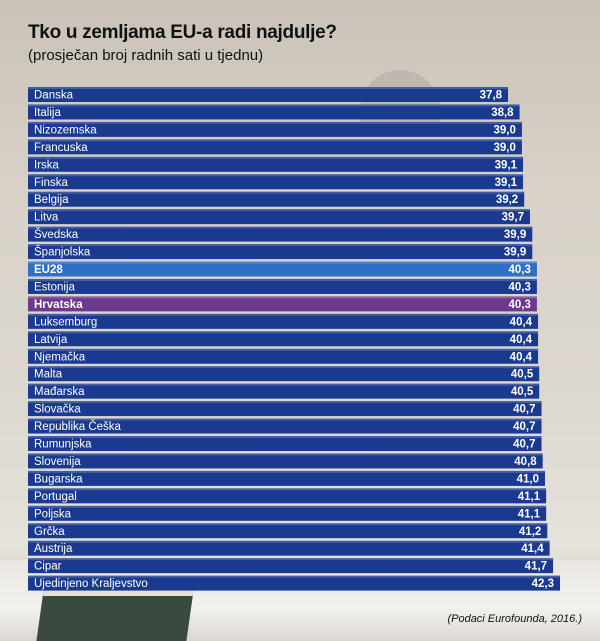 The width and height of the screenshot is (600, 641). Describe the element at coordinates (275, 140) in the screenshot. I see `bar-highlight-francuska` at that location.